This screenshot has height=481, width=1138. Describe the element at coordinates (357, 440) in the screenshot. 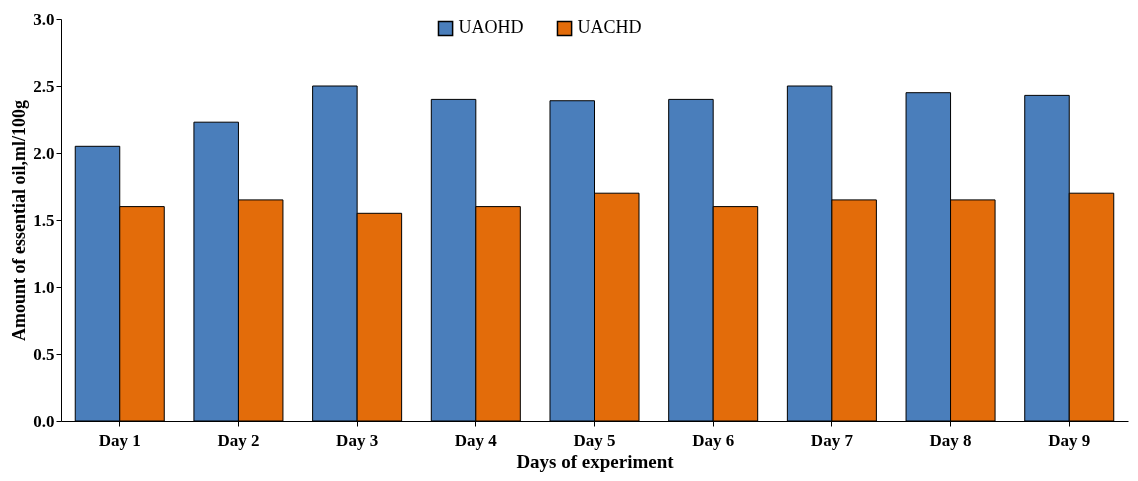

I see `x-tick-label: Day 3` at that location.